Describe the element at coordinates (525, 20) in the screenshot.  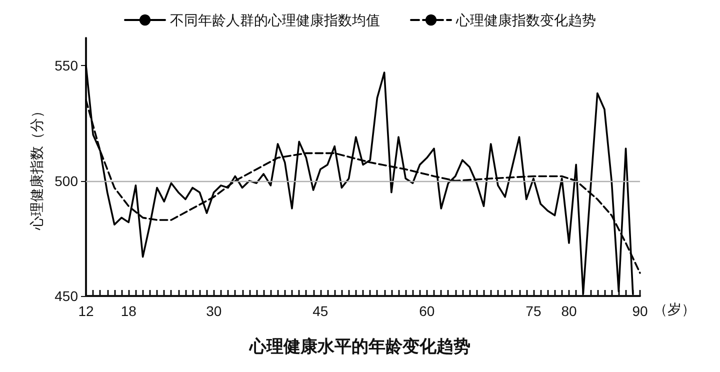
I see `legend-label: 心理健康指数变化趋势` at that location.